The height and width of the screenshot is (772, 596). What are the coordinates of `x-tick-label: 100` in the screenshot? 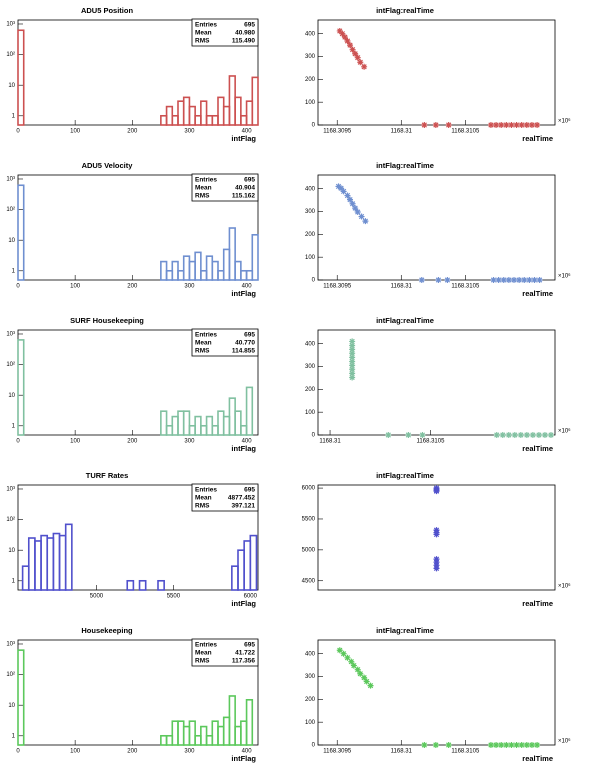 It's located at (75, 287).